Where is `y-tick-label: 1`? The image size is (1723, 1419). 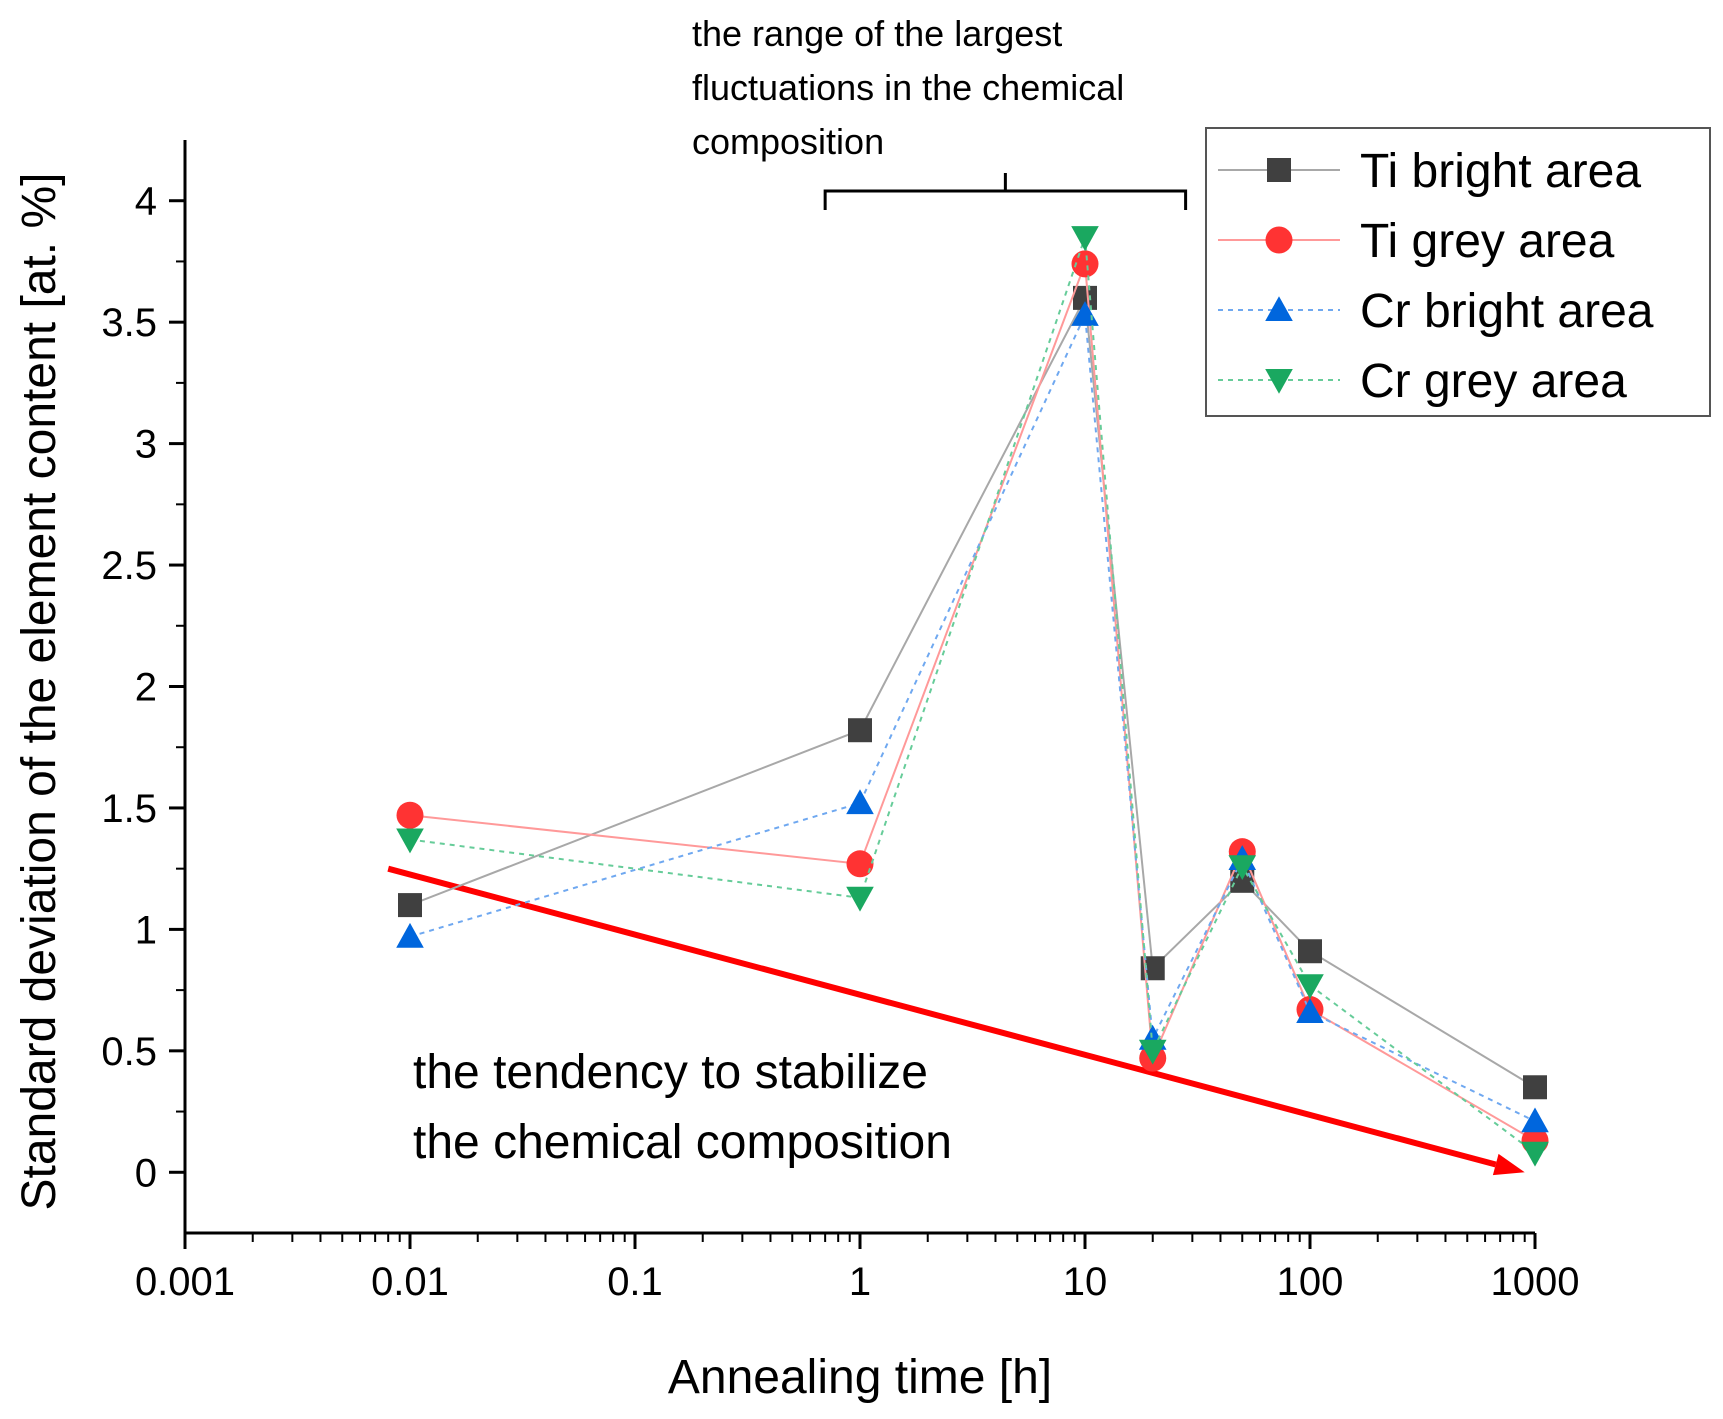 y-tick-label: 1 is located at coordinates (146, 930).